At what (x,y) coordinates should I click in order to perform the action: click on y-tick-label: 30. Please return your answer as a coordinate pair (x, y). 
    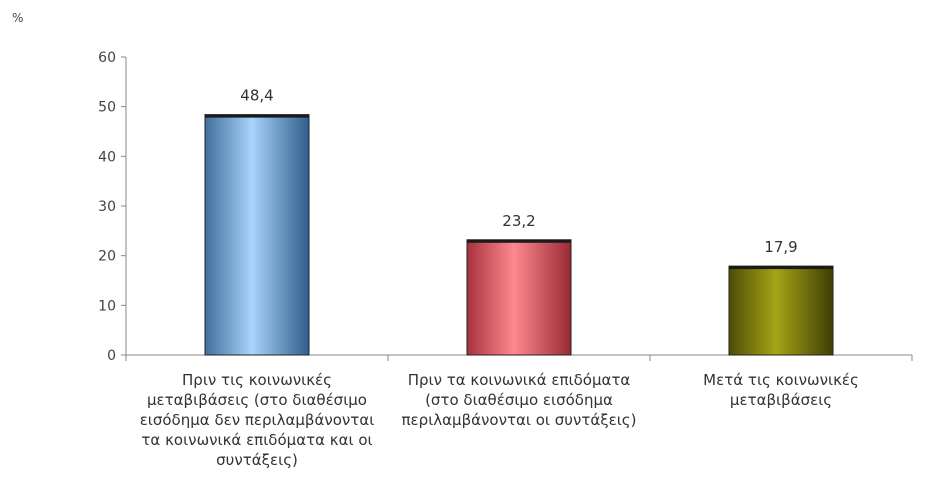
    Looking at the image, I should click on (107, 207).